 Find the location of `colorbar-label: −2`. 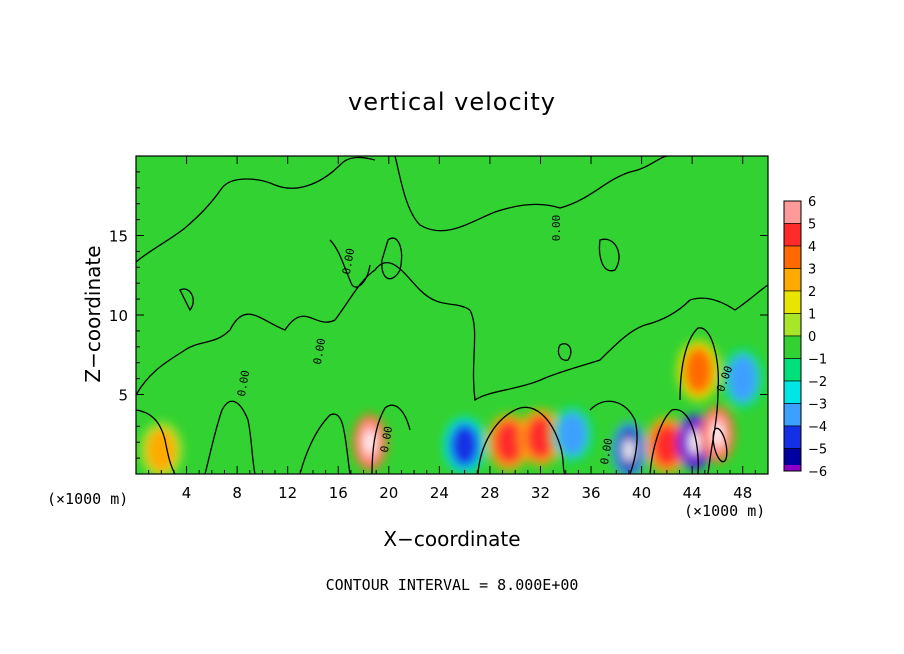

colorbar-label: −2 is located at coordinates (817, 382).